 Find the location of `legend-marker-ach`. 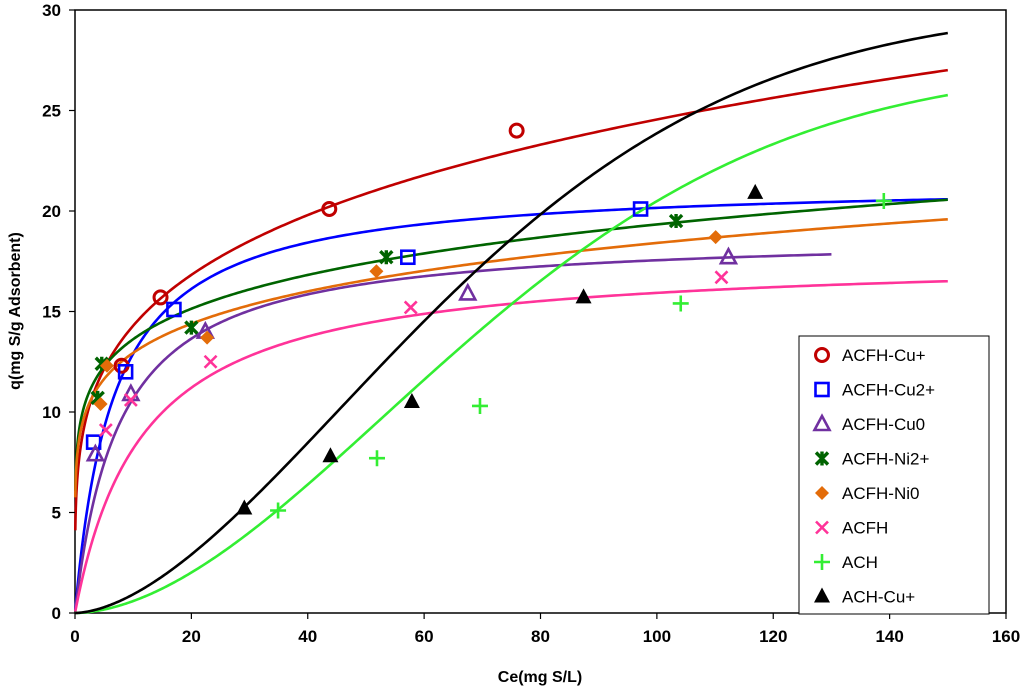

legend-marker-ach is located at coordinates (822, 562).